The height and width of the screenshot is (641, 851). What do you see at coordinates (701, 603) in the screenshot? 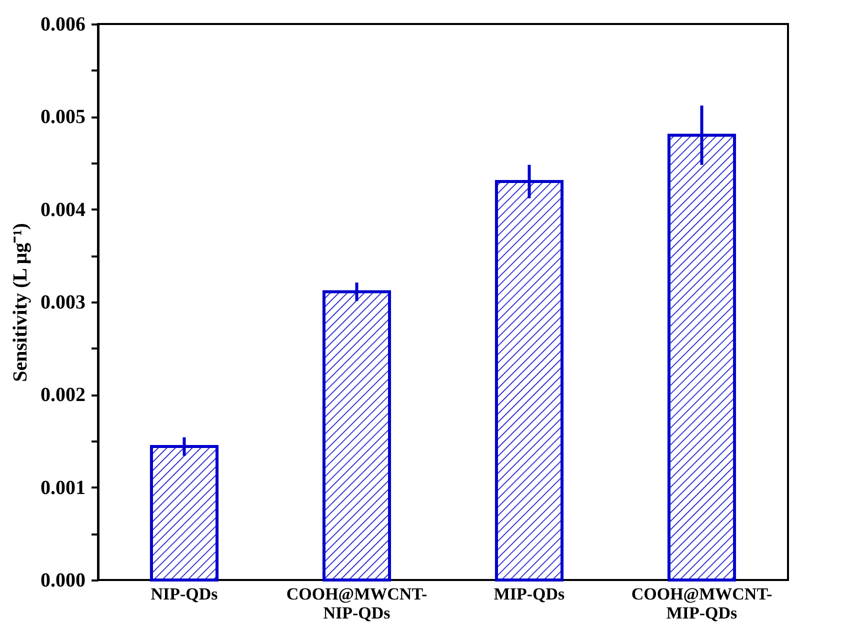
I see `x-tick-label: COOH@MWCNT-MIP-QDs` at bounding box center [701, 603].